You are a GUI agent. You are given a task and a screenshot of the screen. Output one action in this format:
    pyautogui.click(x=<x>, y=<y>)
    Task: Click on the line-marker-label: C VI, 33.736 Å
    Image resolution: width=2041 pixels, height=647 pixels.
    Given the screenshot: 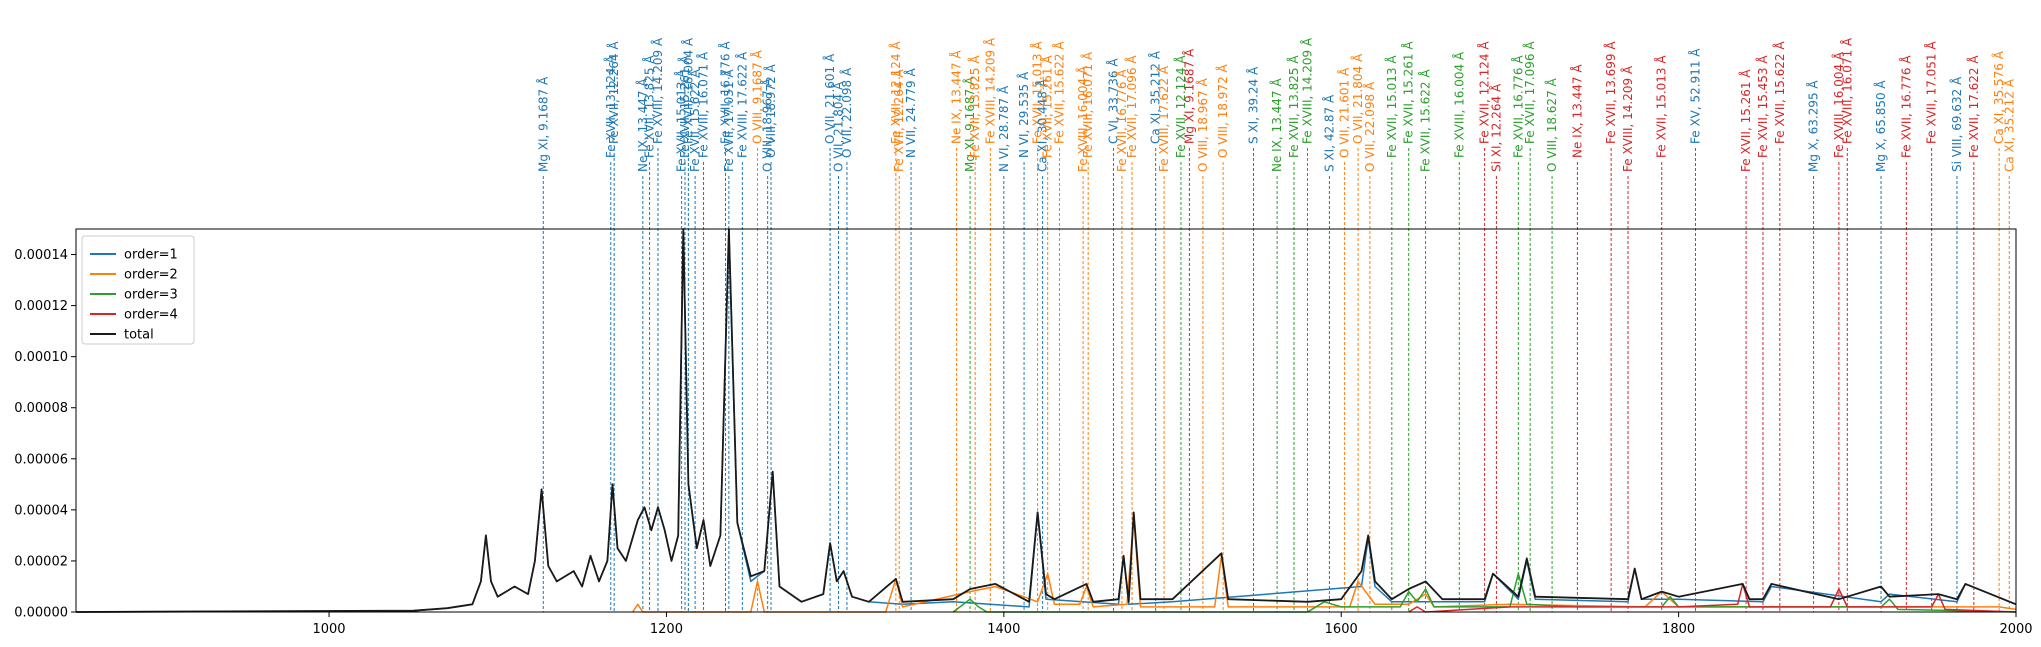 What is the action you would take?
    pyautogui.click(x=1112, y=101)
    